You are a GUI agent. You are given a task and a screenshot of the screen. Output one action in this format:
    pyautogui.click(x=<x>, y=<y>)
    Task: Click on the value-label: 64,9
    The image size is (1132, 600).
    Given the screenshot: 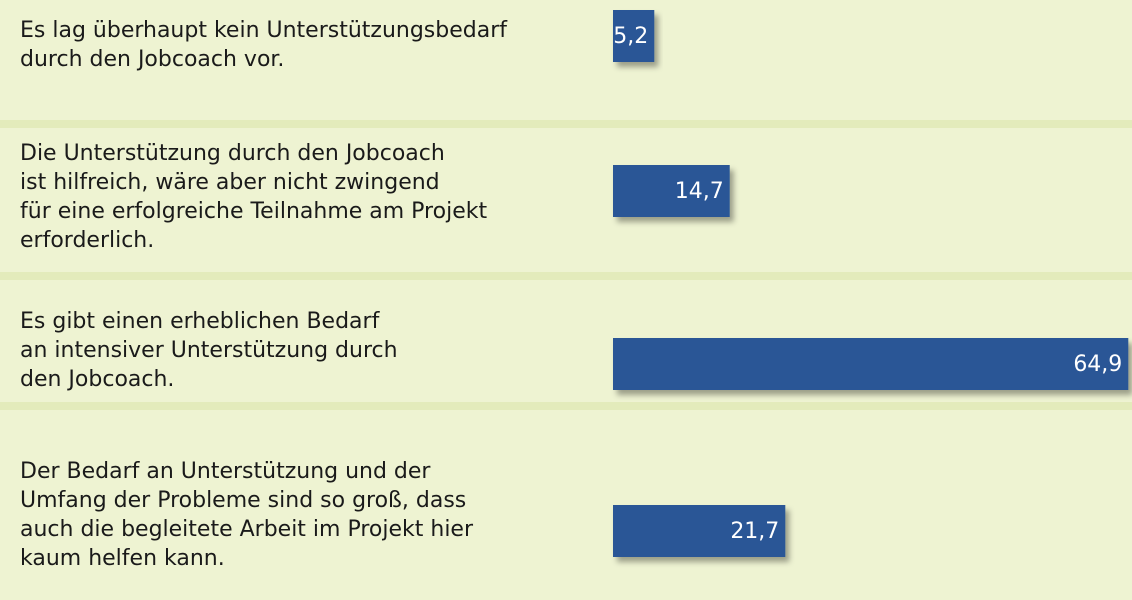 What is the action you would take?
    pyautogui.click(x=1097, y=364)
    